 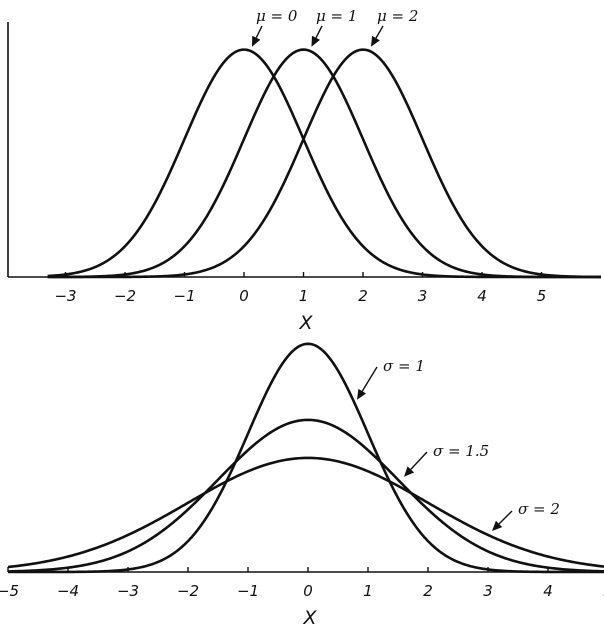 What do you see at coordinates (9, 591) in the screenshot?
I see `x-tick-label: −5` at bounding box center [9, 591].